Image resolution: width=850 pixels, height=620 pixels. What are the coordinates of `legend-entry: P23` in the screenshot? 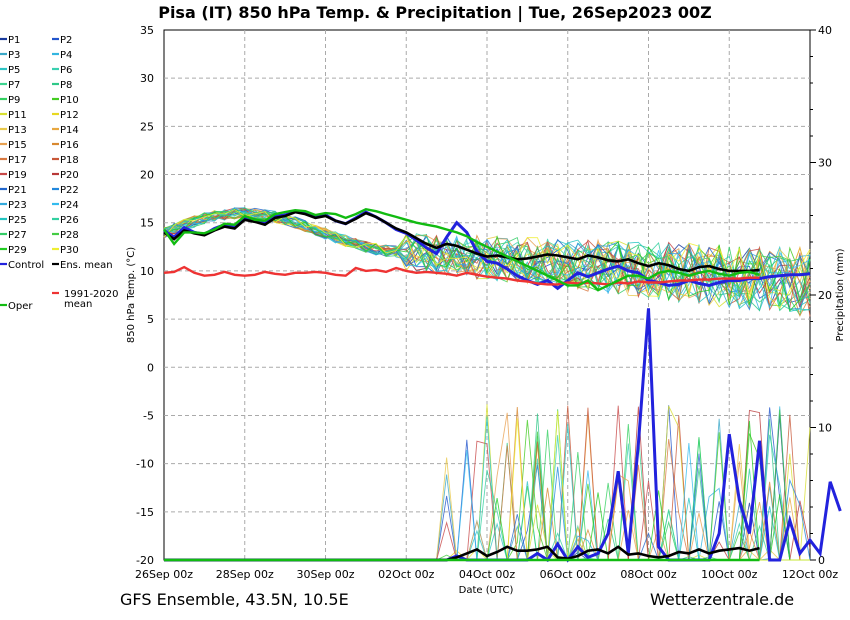 It's located at (17, 205).